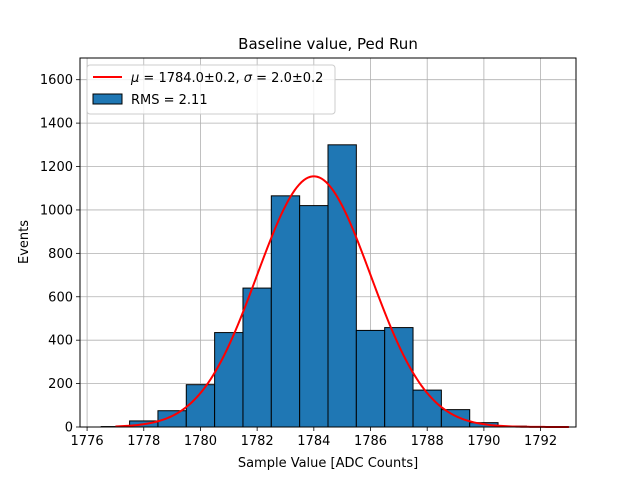 The width and height of the screenshot is (640, 480). What do you see at coordinates (60, 297) in the screenshot?
I see `y-tick-label: 600` at bounding box center [60, 297].